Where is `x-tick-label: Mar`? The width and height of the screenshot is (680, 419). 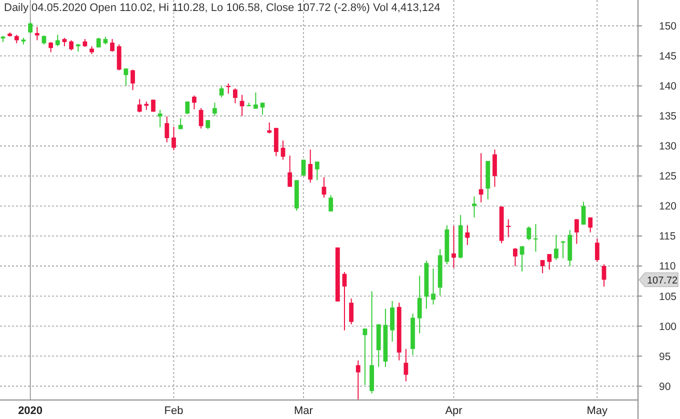
x-tick-label: Mar is located at coordinates (304, 411).